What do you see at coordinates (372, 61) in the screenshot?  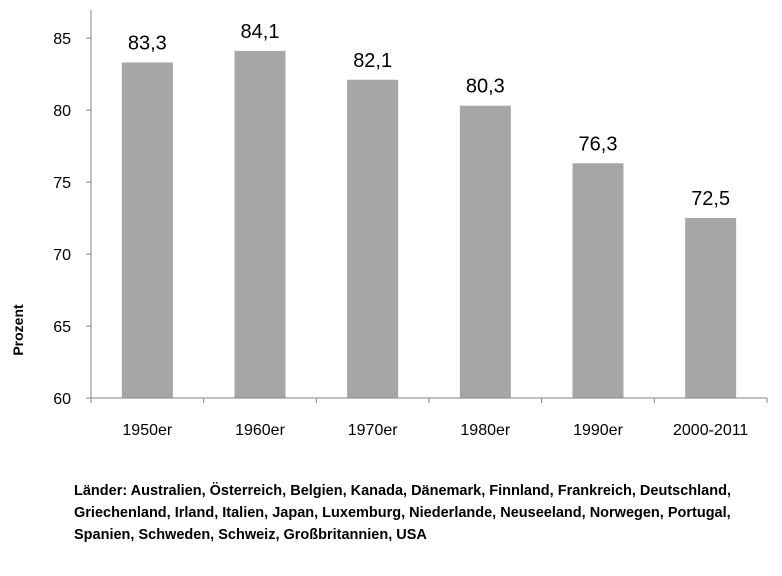 I see `data-label-1970er: 82,1` at bounding box center [372, 61].